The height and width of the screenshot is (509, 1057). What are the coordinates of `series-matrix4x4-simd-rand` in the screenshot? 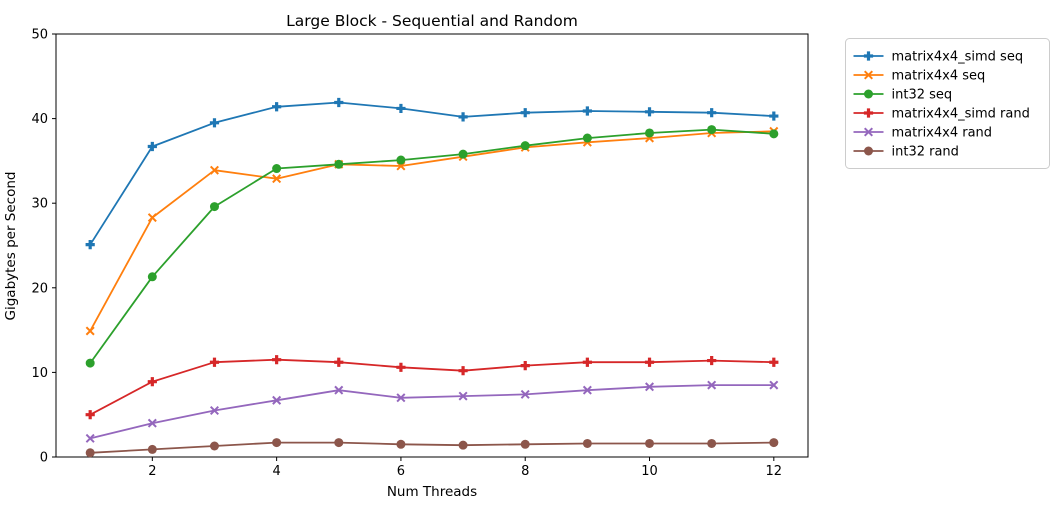 It's located at (432, 387).